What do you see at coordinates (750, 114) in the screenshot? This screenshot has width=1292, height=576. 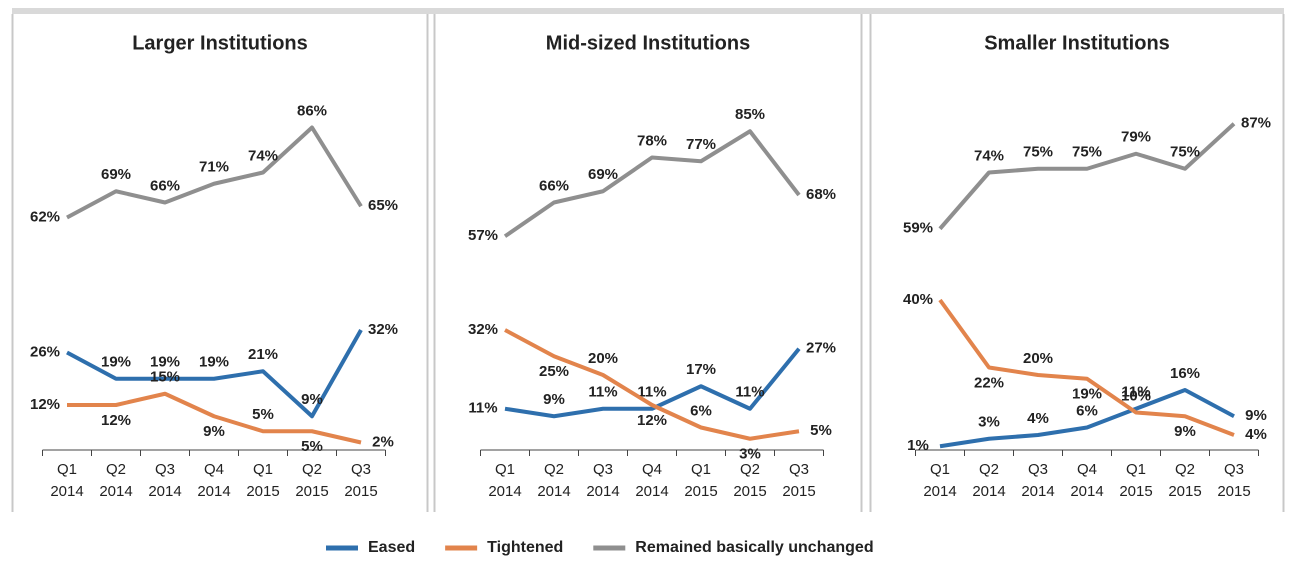 I see `data-label: 85%` at bounding box center [750, 114].